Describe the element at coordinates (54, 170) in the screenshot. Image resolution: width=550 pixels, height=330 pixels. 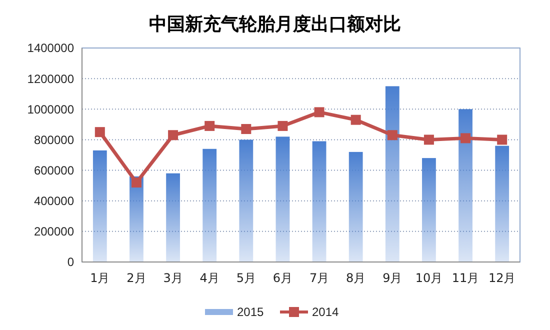
I see `y-tick-label: 600000` at that location.